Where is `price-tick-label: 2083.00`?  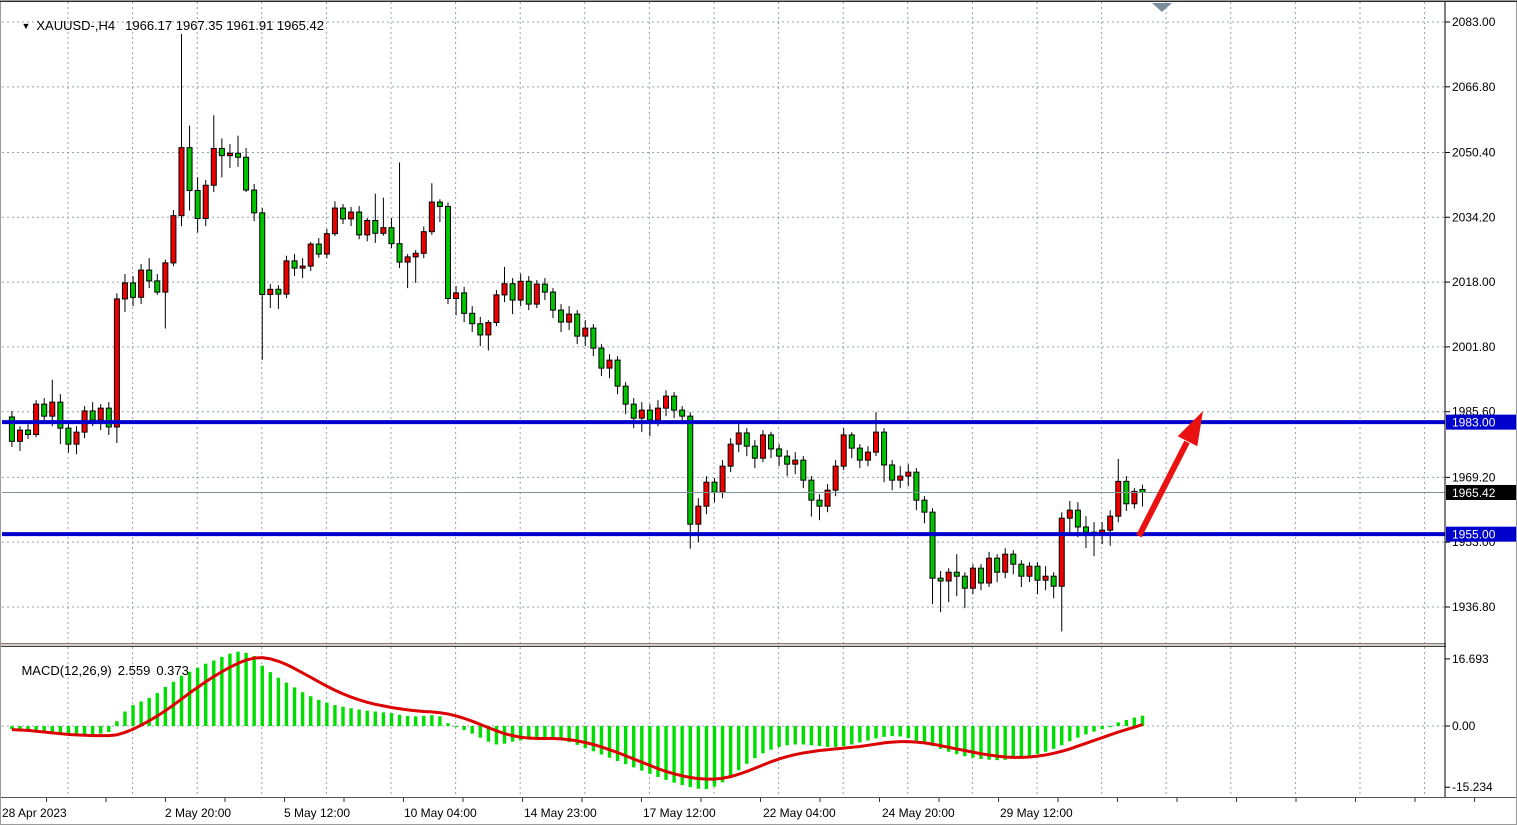
price-tick-label: 2083.00 is located at coordinates (1474, 22).